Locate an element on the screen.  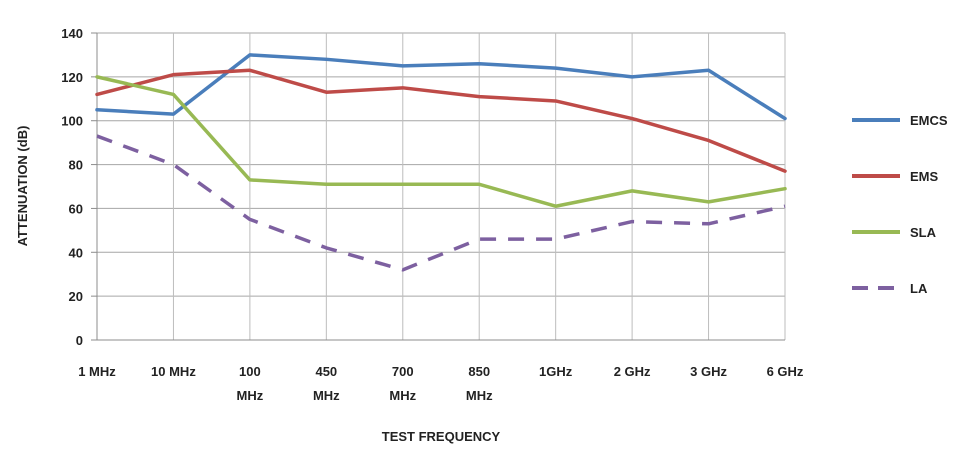
legend-label-emcs: EMCS is located at coordinates (929, 120).